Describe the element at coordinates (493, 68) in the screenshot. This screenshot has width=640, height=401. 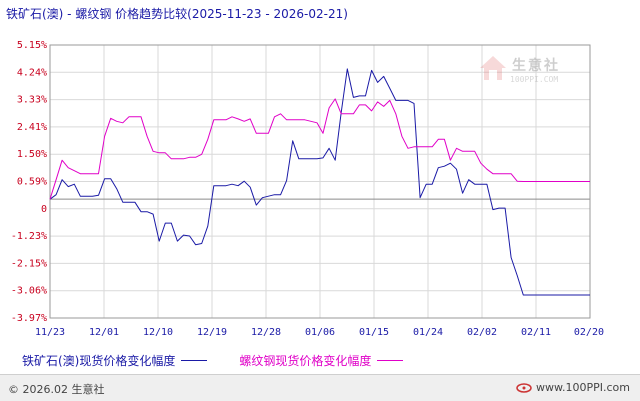
I see `house-logo-icon` at that location.